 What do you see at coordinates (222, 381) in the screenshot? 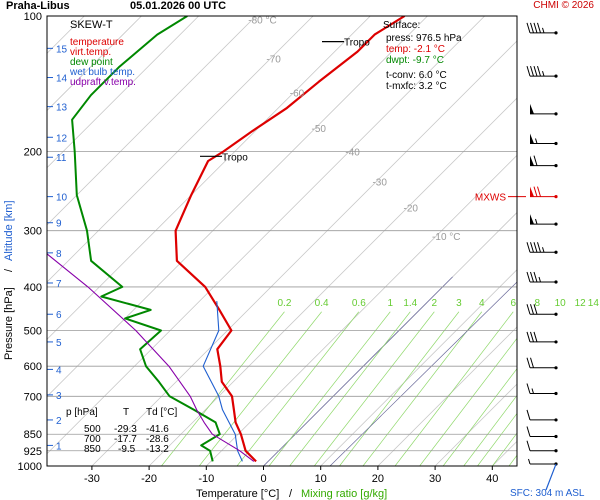
I see `profile-line` at bounding box center [222, 381].